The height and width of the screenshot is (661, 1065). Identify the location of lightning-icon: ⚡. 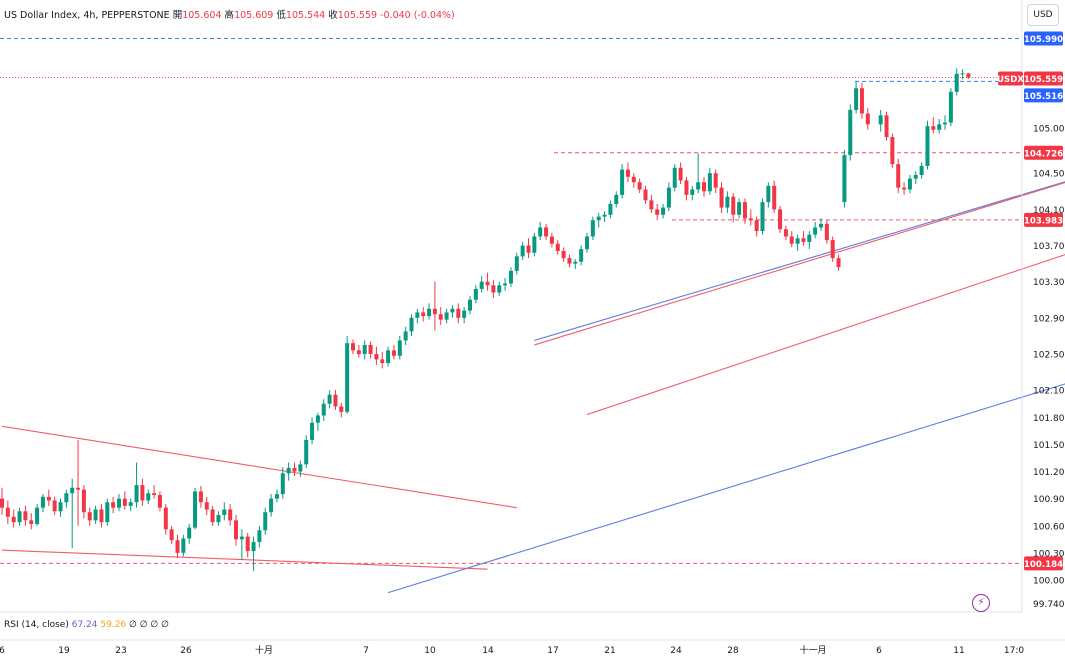
(981, 603).